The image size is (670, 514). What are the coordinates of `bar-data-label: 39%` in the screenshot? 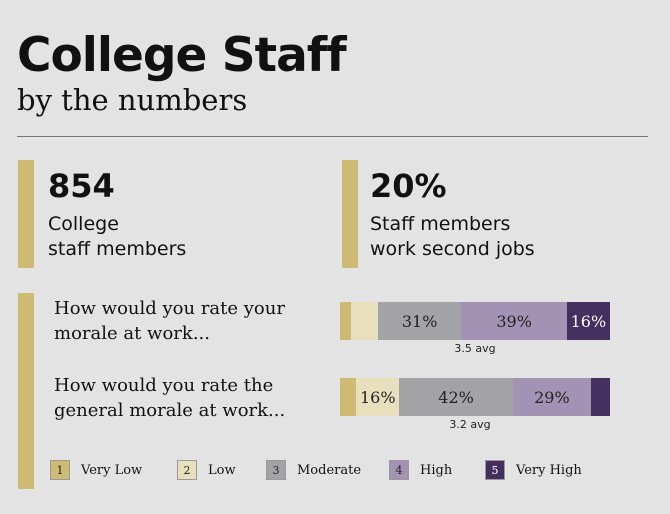 It's located at (514, 321).